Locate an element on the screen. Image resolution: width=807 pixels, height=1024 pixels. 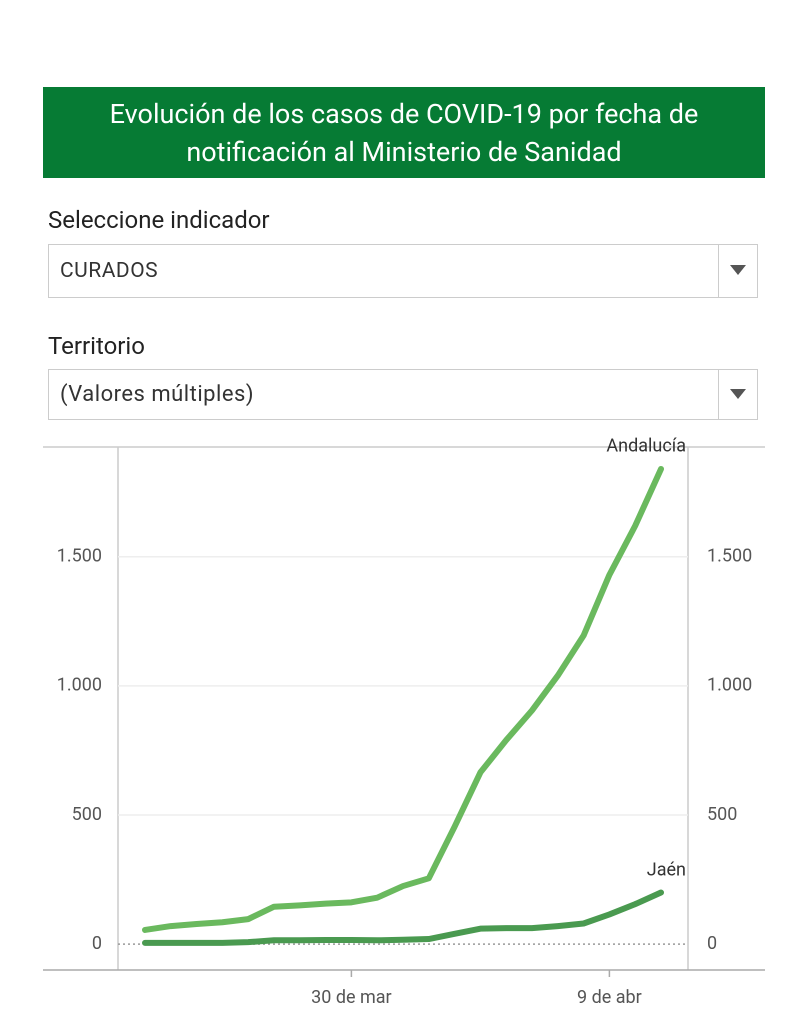
y-tick-label: 1.500 is located at coordinates (79, 556).